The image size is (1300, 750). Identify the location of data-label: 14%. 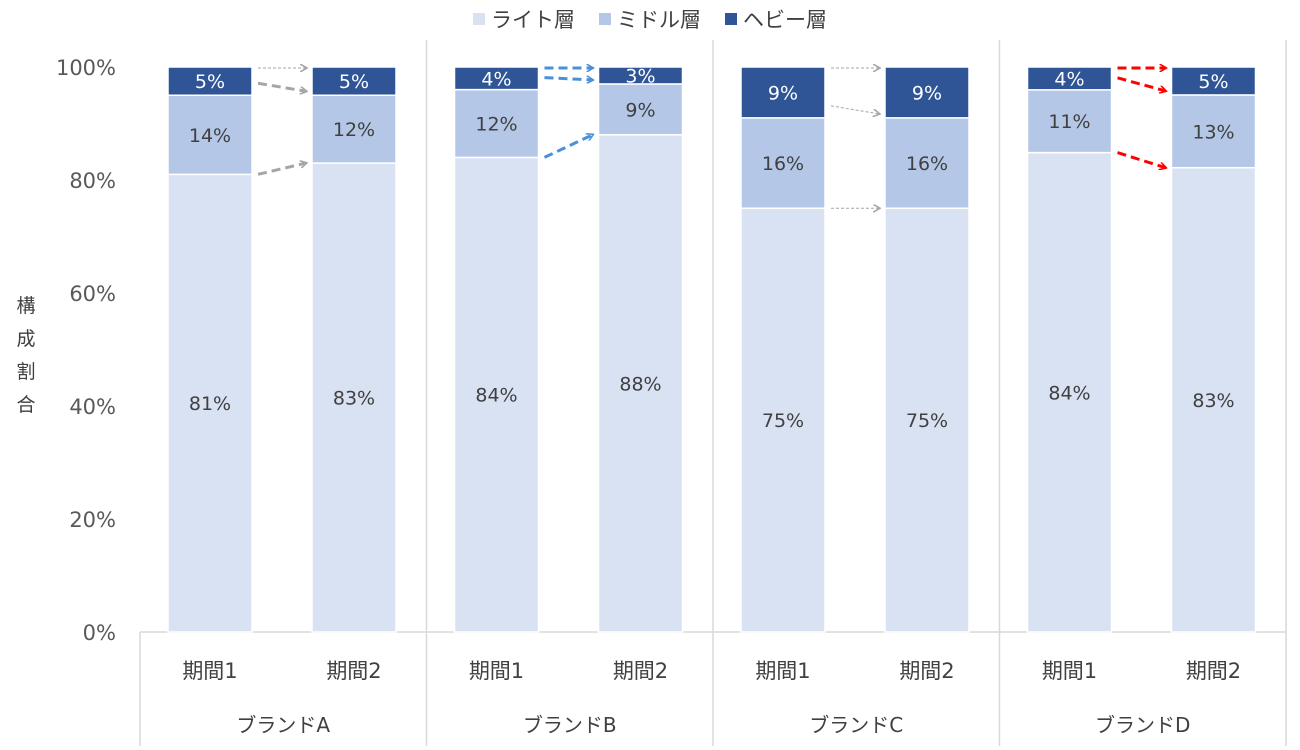
(210, 136).